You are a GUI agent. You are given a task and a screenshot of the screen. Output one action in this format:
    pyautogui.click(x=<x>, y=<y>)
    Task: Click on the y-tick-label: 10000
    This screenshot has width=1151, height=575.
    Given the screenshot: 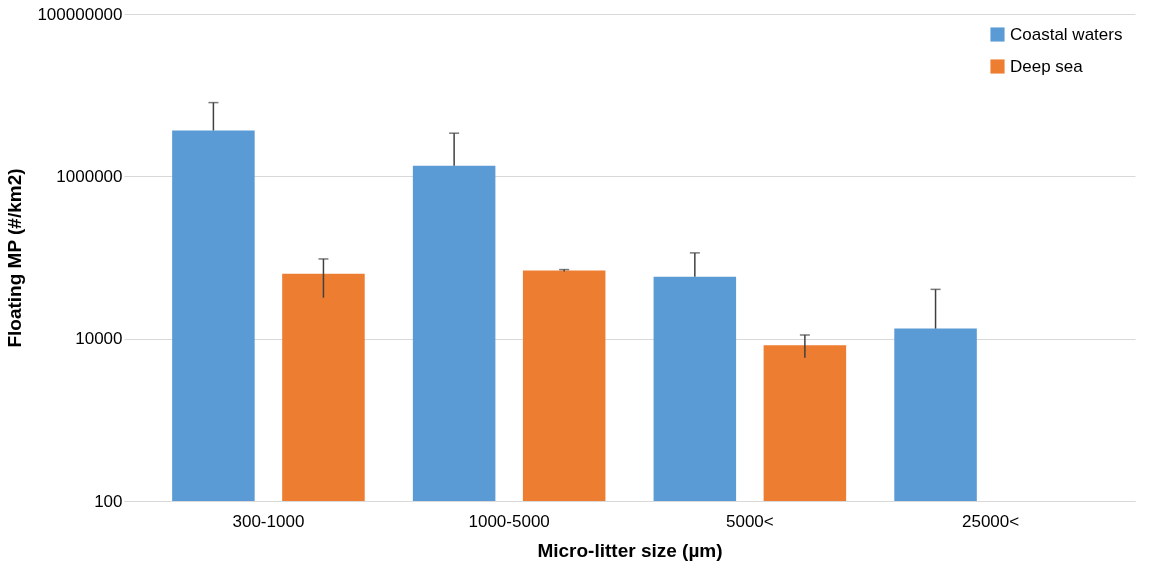 What is the action you would take?
    pyautogui.click(x=99, y=339)
    